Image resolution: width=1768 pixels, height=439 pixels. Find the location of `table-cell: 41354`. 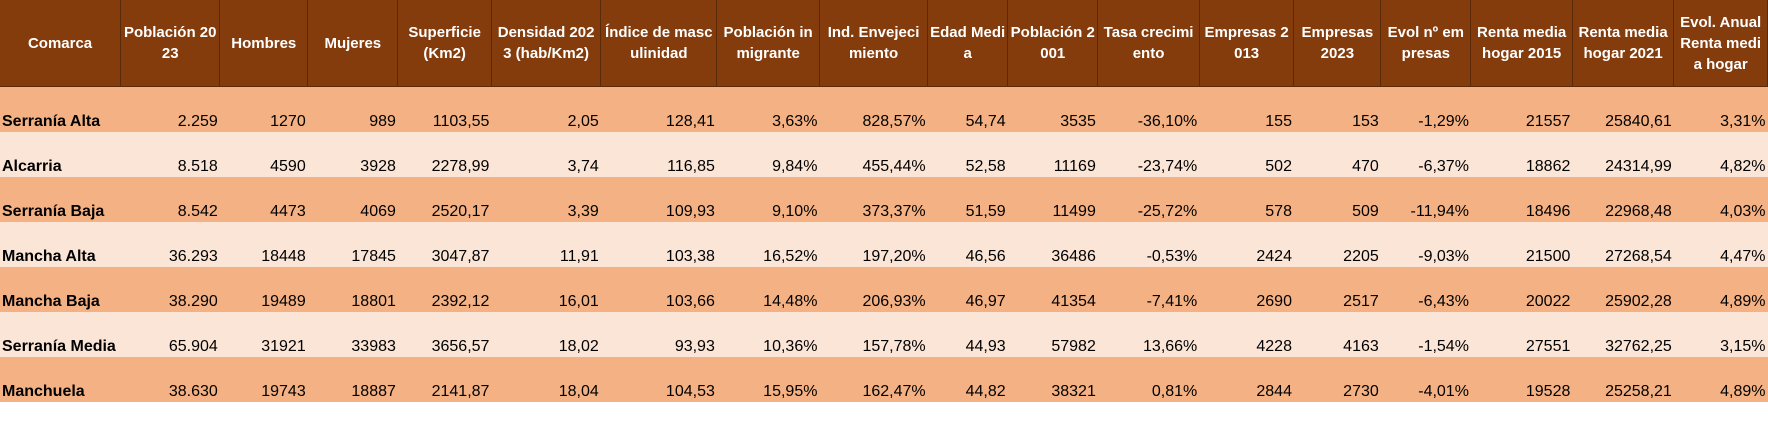

table-cell: 41354 is located at coordinates (1052, 289).